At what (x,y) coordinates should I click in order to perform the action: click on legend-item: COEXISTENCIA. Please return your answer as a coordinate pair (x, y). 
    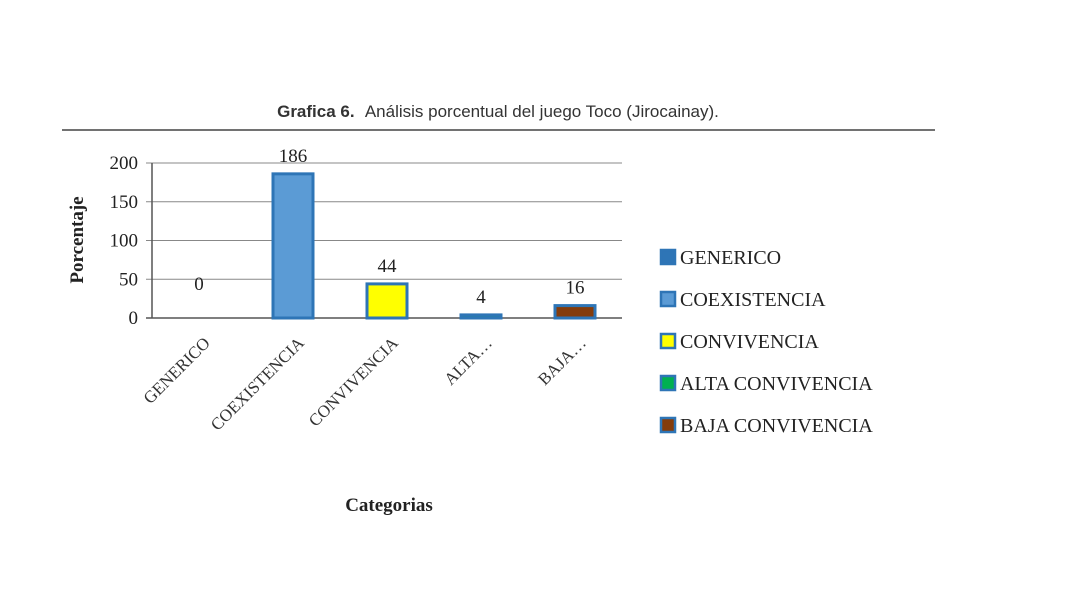
    Looking at the image, I should click on (742, 300).